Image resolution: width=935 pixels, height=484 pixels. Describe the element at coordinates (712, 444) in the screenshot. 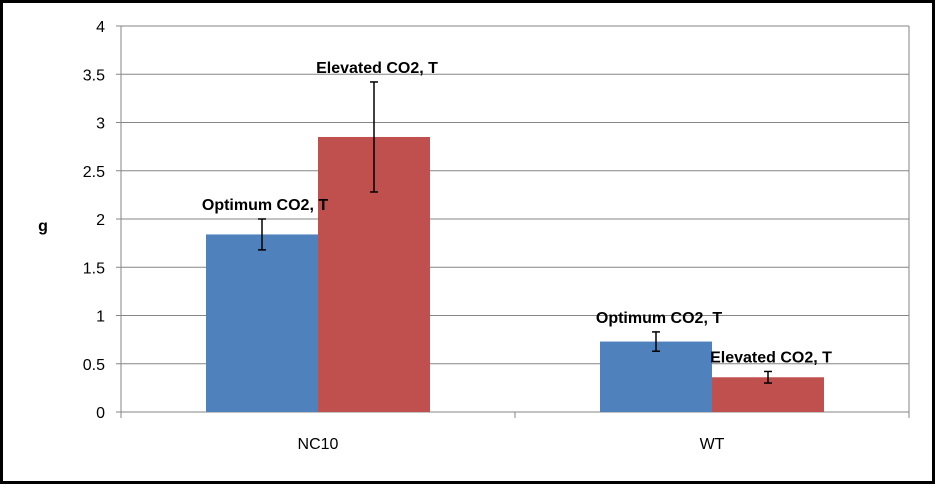

I see `x-tick-label: WT` at that location.